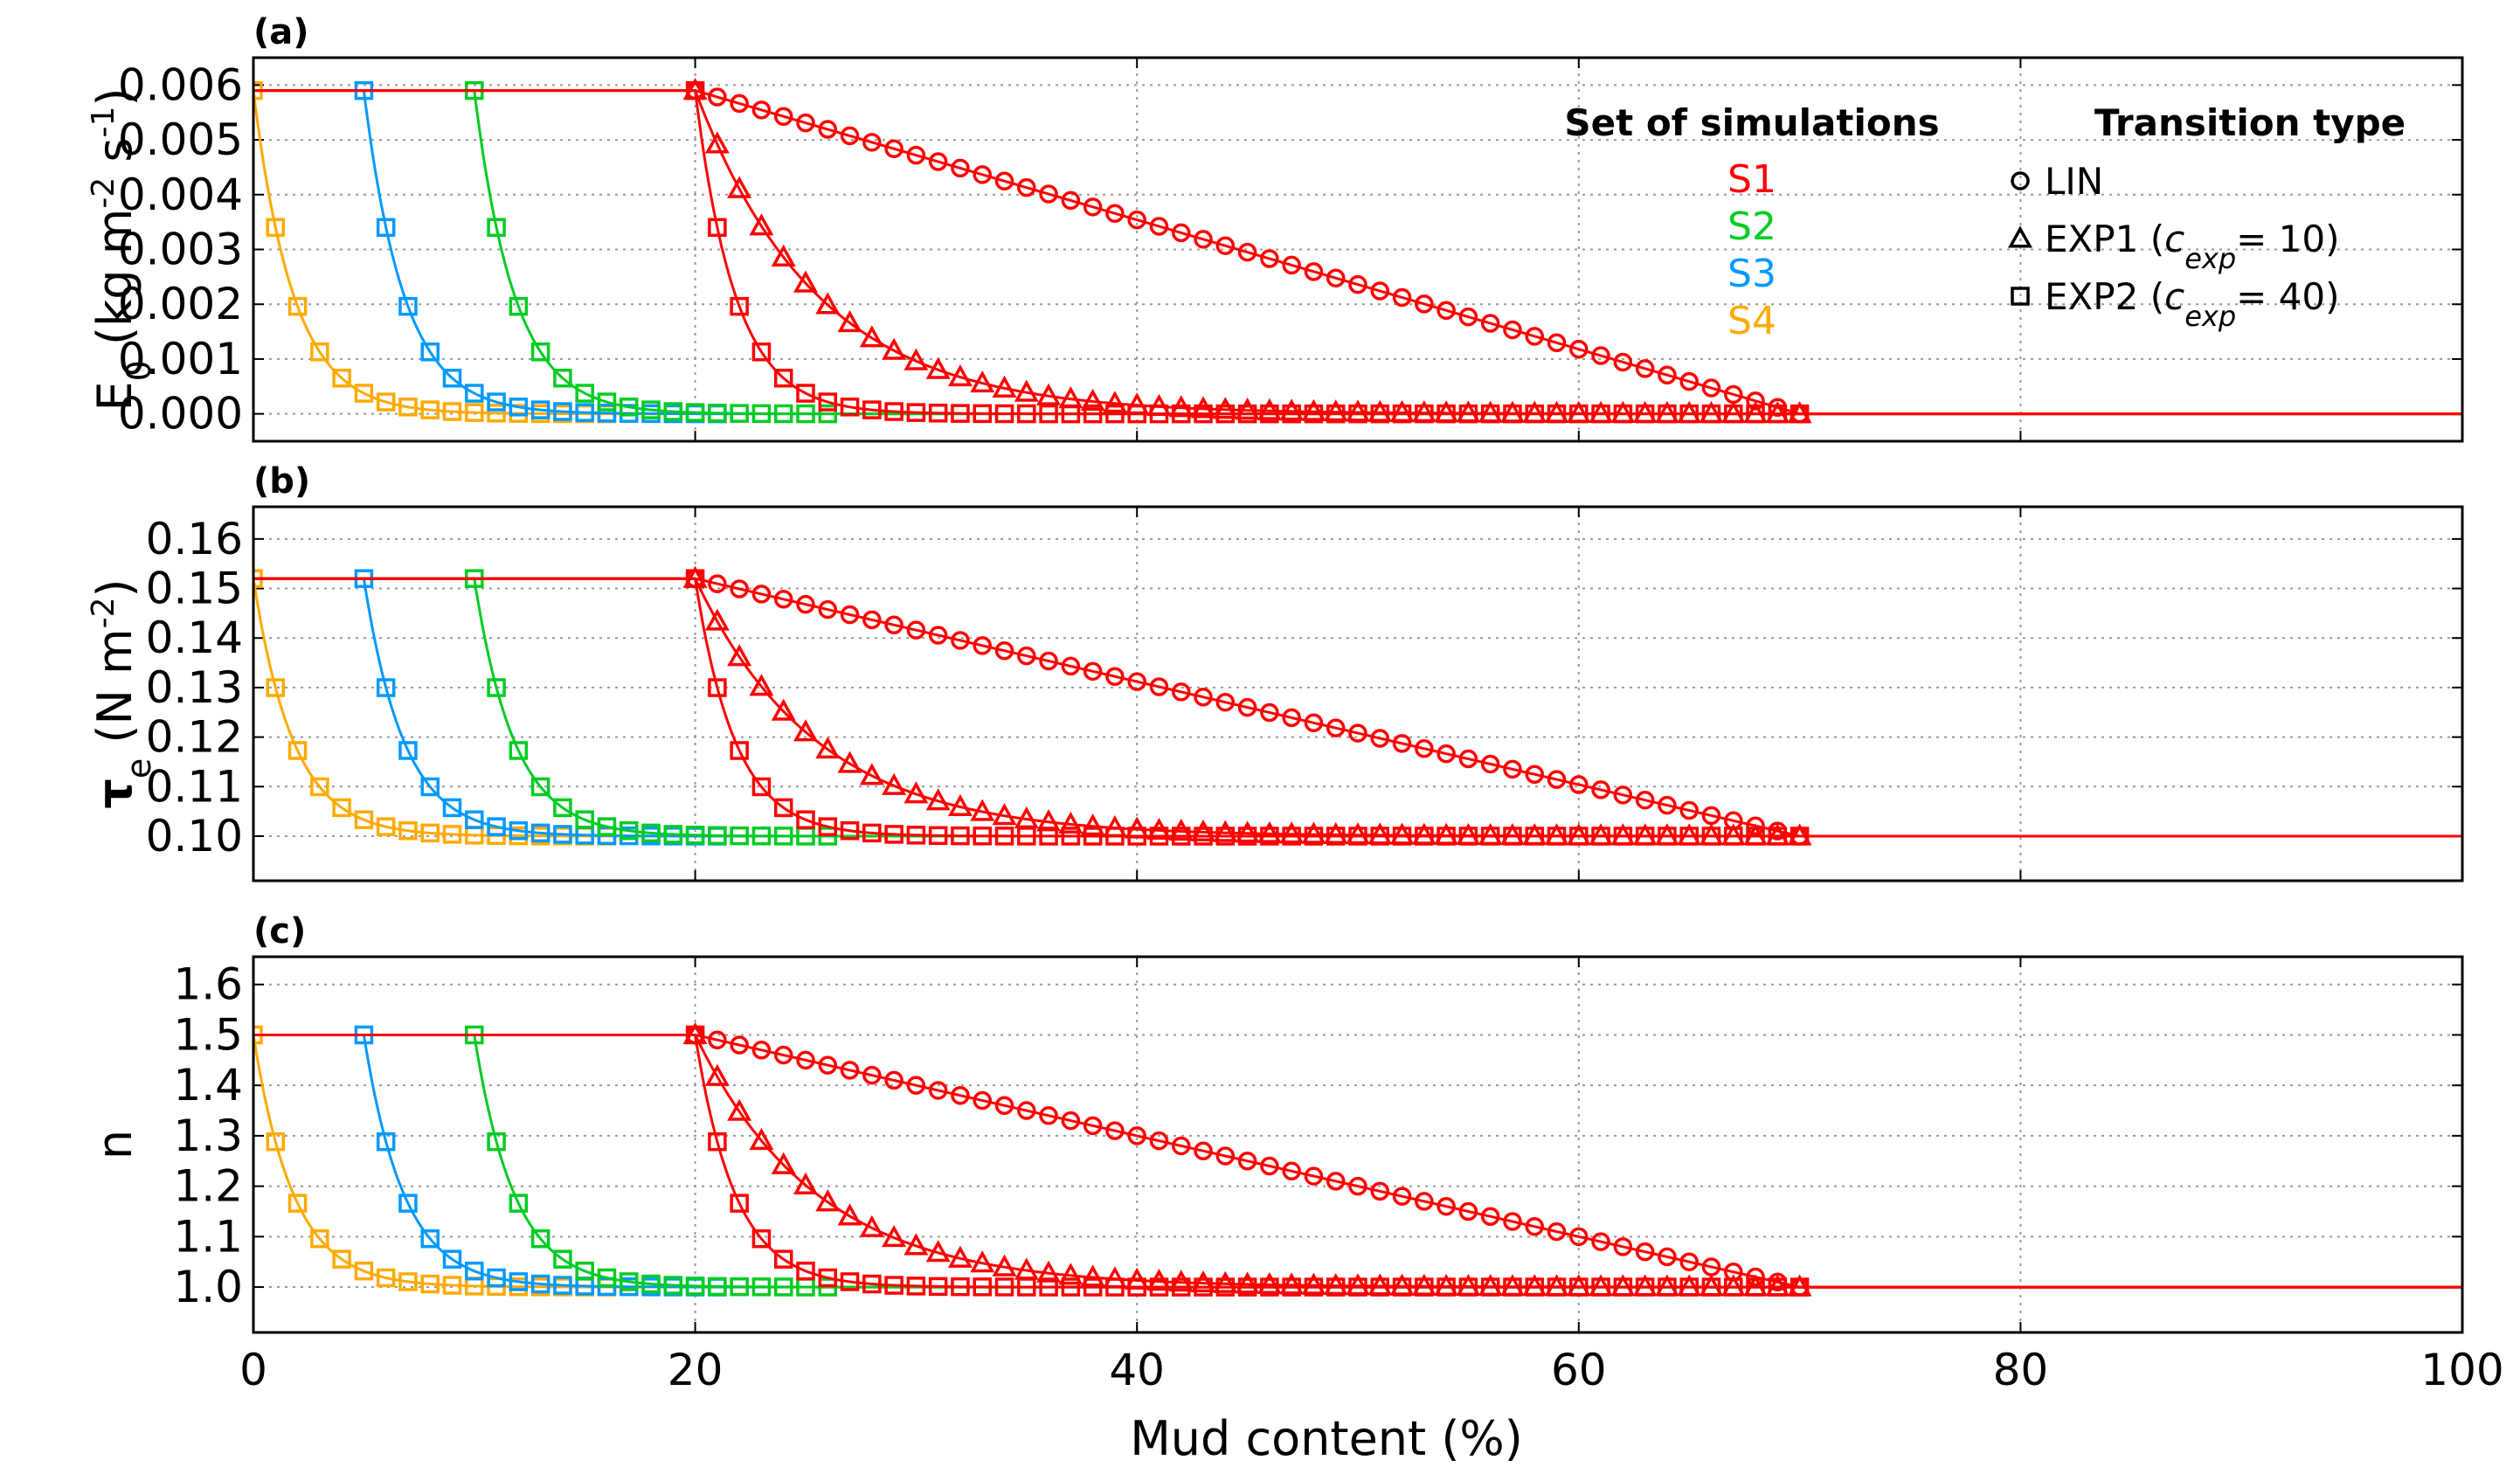 This screenshot has height=1474, width=2520. What do you see at coordinates (208, 1086) in the screenshot?
I see `y-tick-label: 1.4` at bounding box center [208, 1086].